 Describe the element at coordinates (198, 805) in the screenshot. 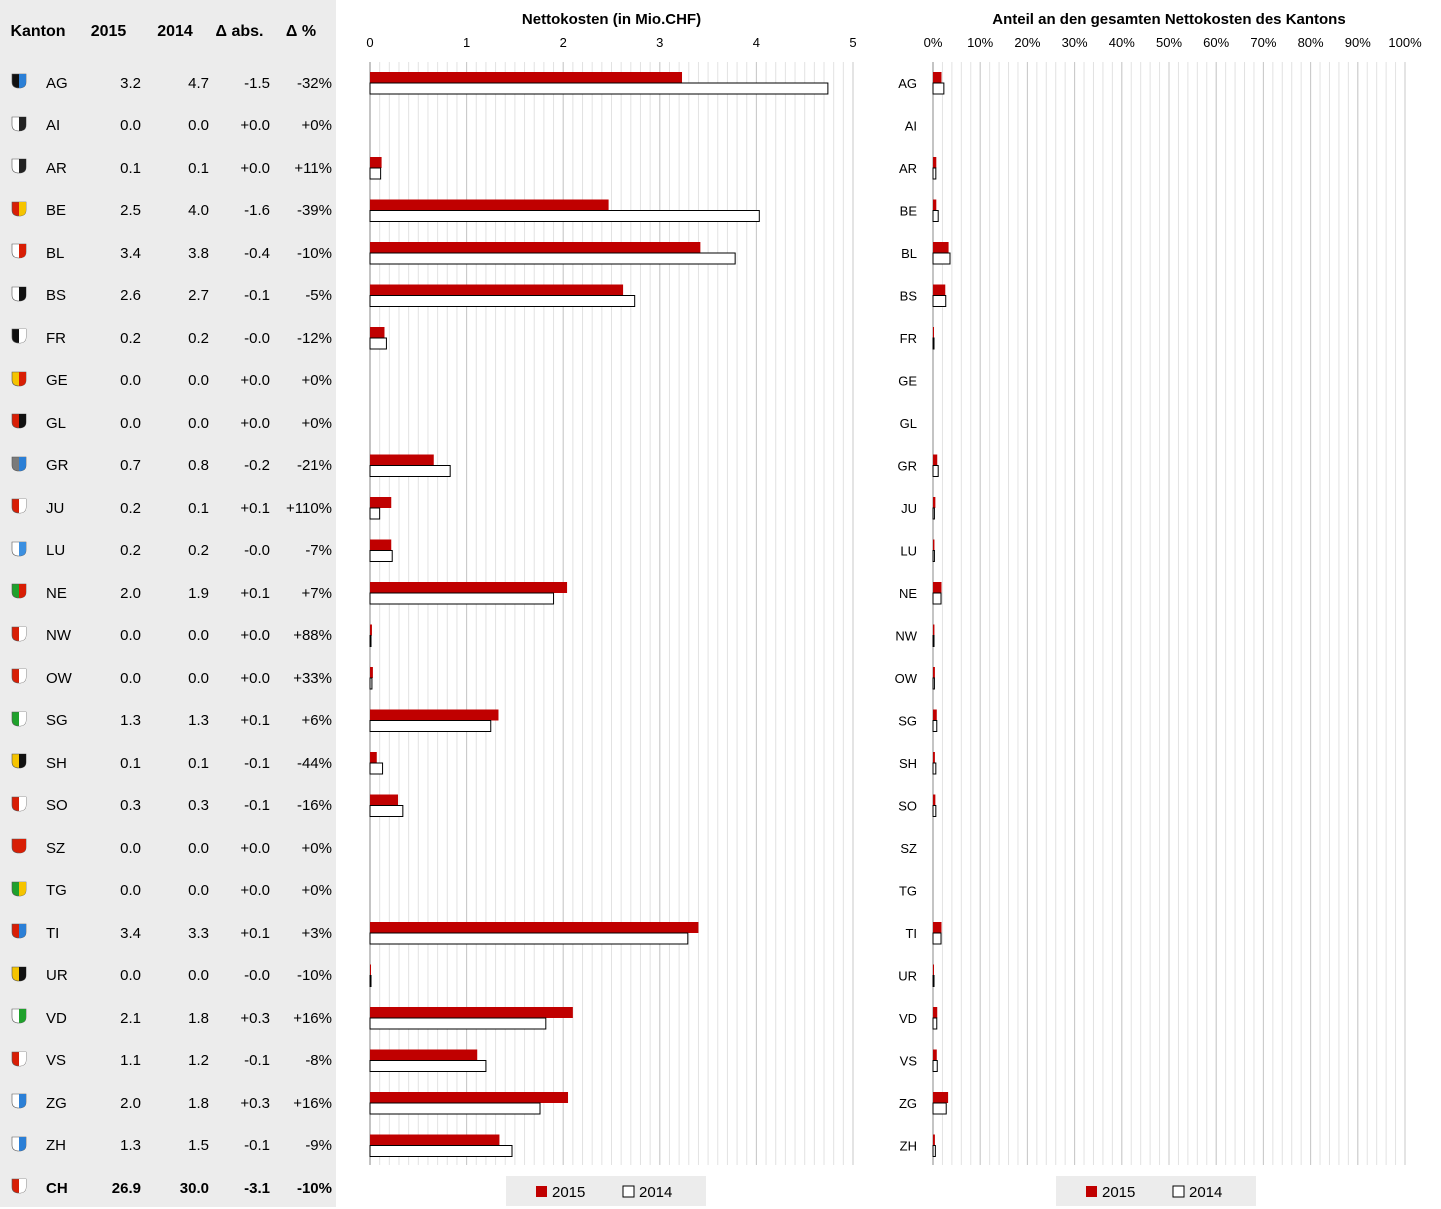

I see `table-cell-v2014: 0.3` at that location.